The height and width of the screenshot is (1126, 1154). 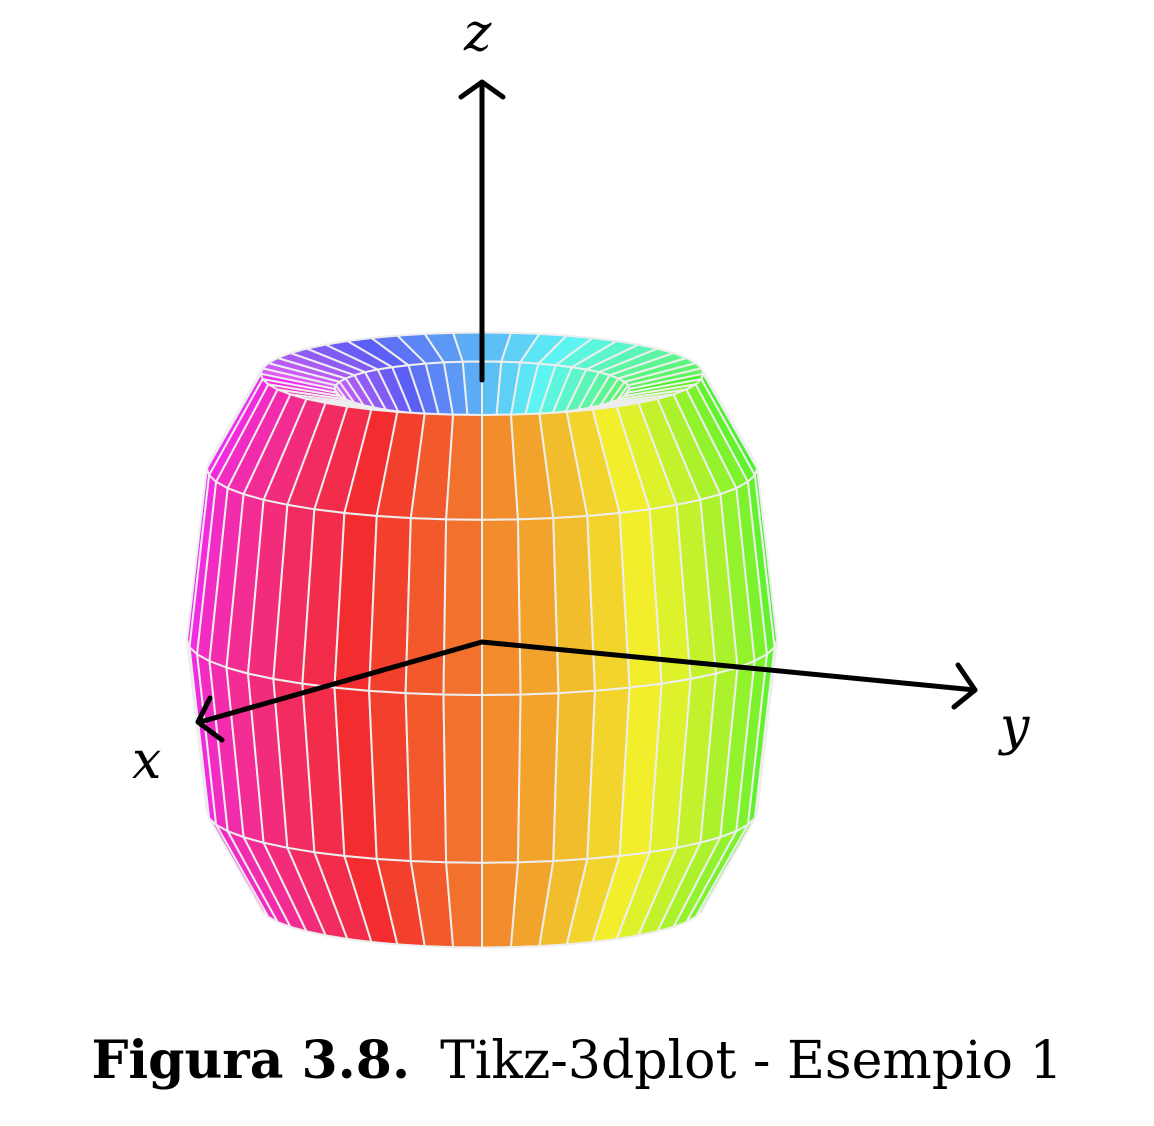 What do you see at coordinates (728, 666) in the screenshot?
I see `y-axis-line` at bounding box center [728, 666].